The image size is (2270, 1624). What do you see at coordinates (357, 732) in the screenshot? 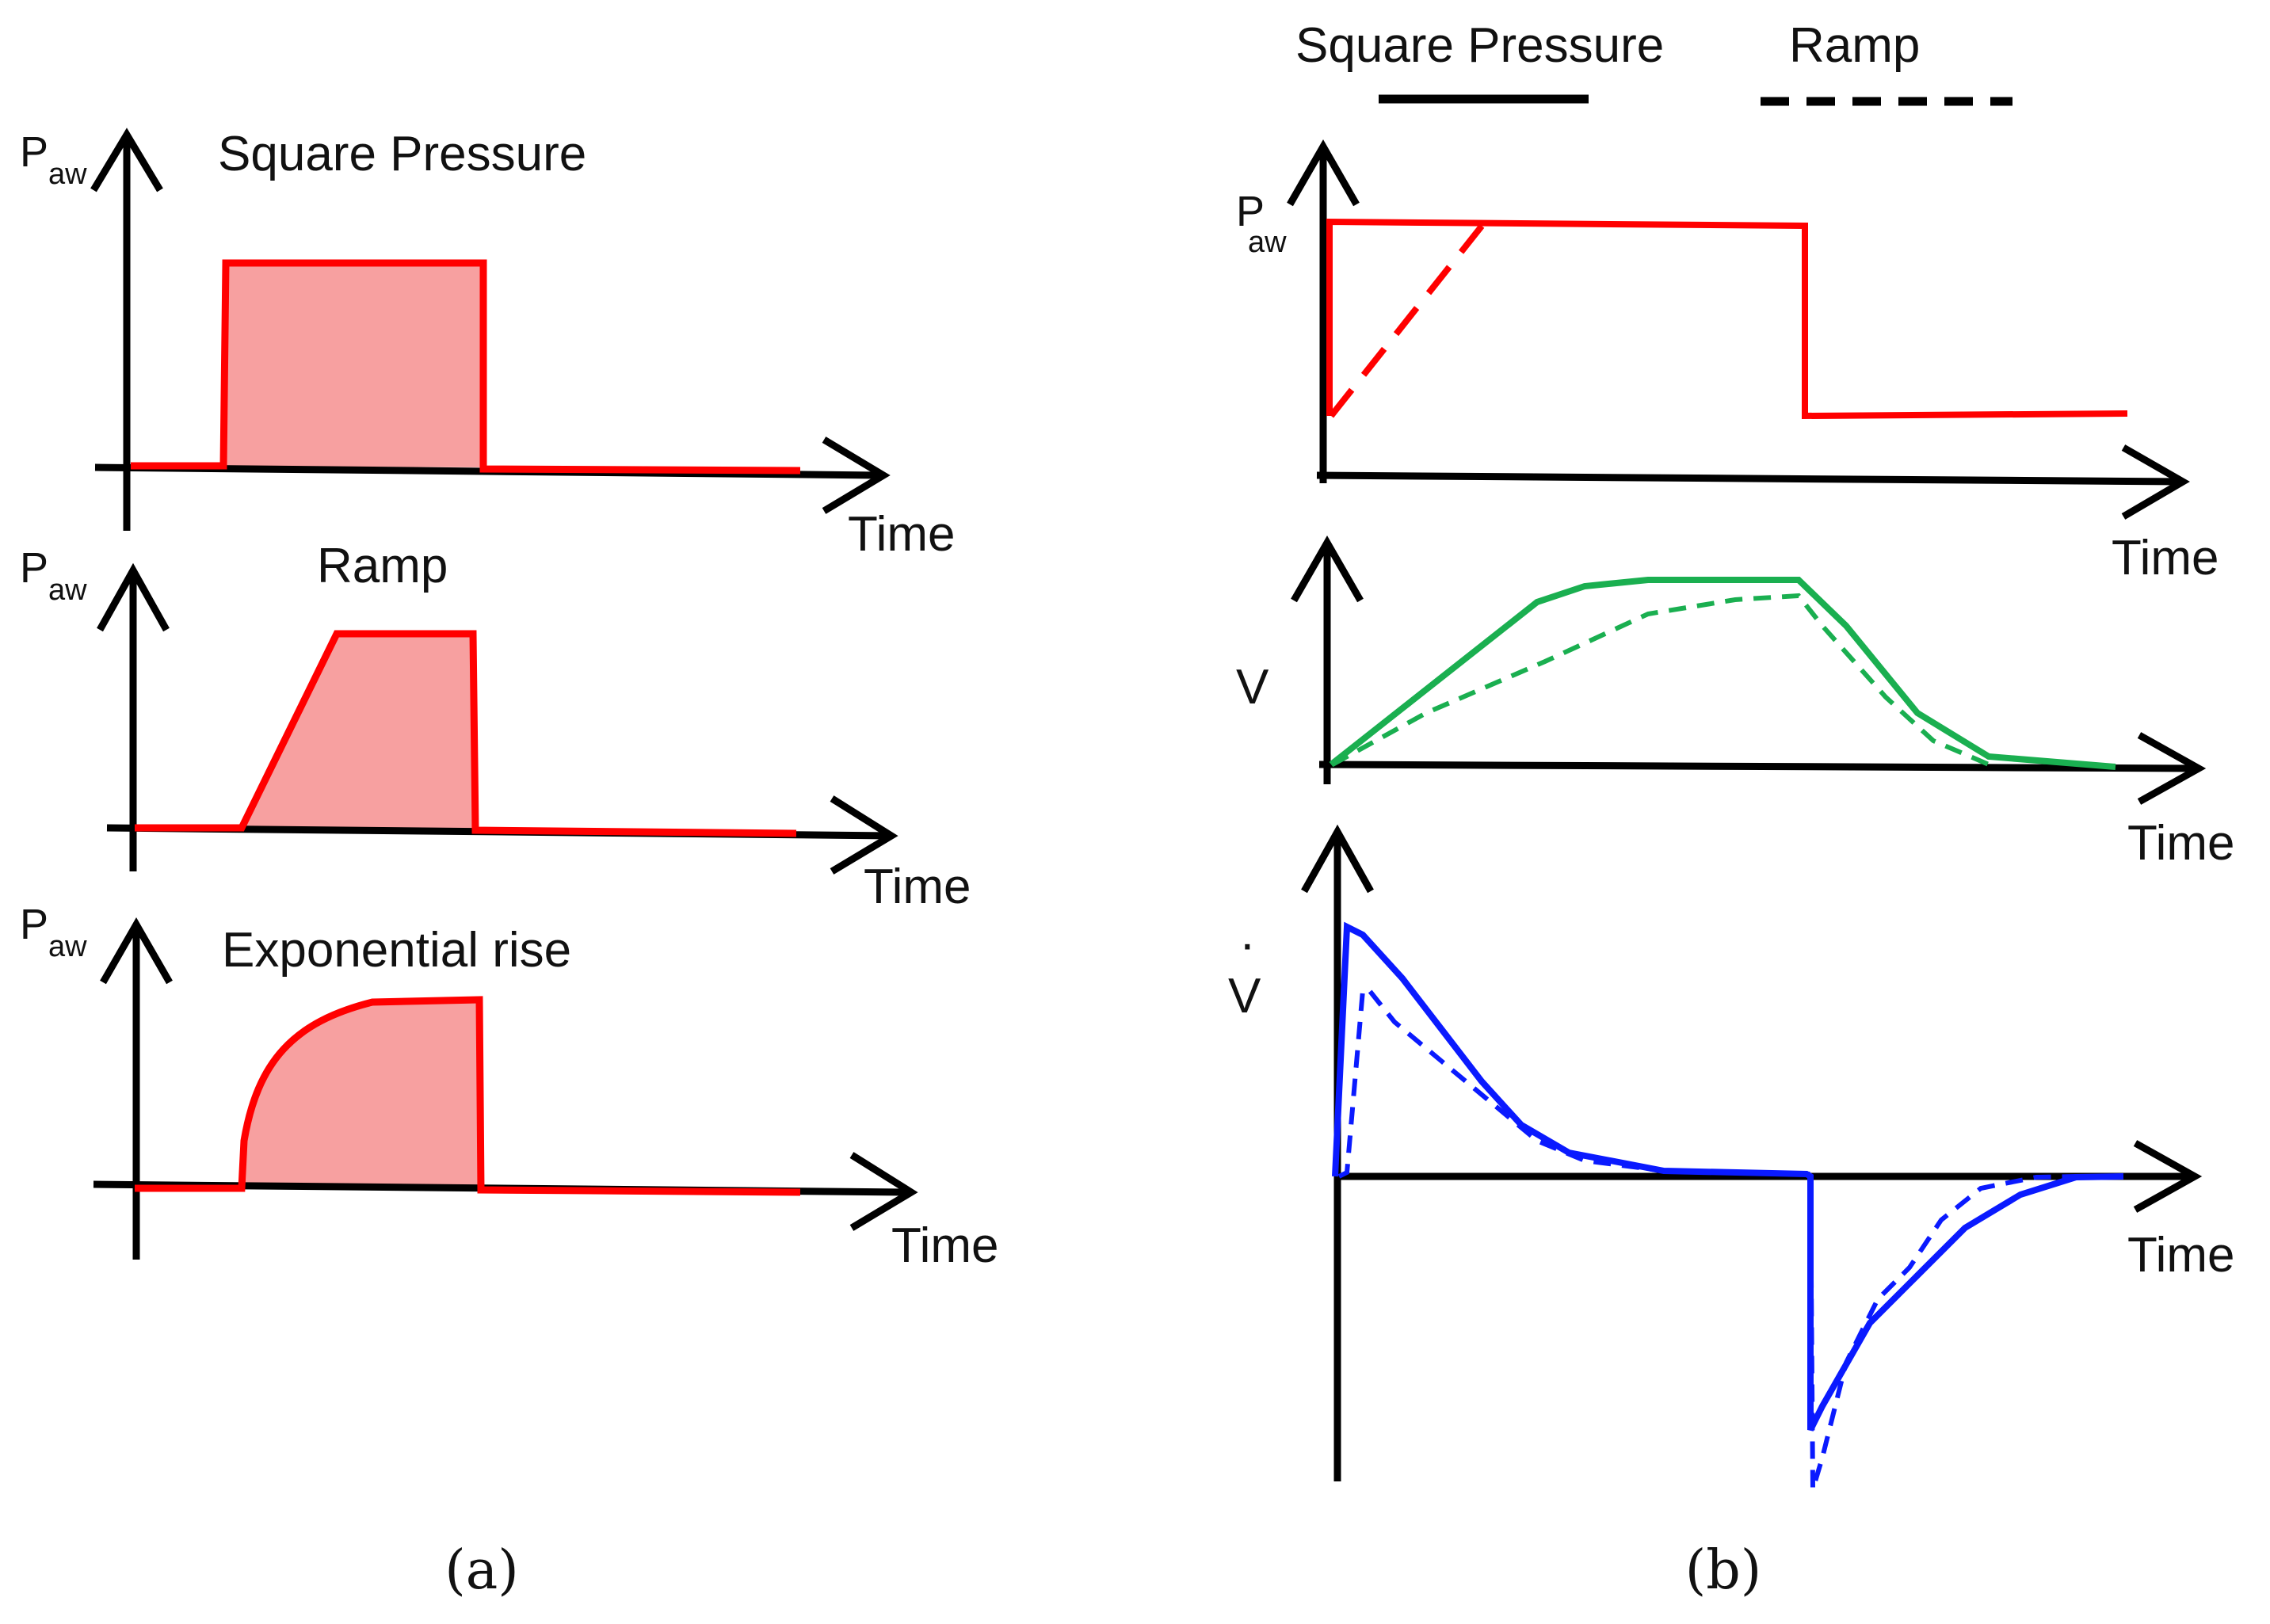
I see `ramp-area-fill` at bounding box center [357, 732].